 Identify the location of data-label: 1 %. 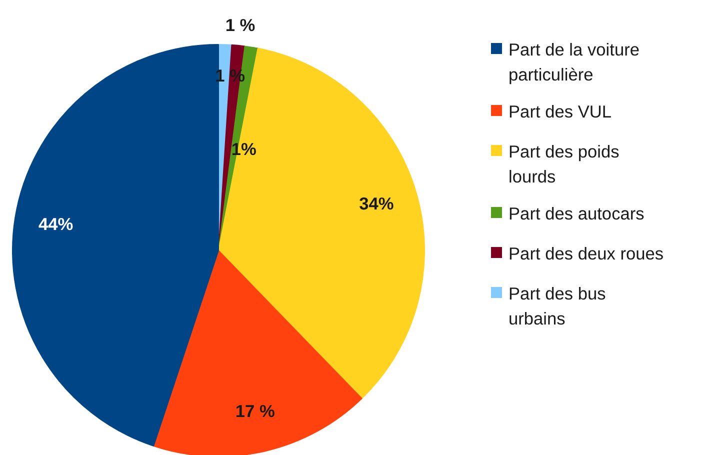
(240, 24).